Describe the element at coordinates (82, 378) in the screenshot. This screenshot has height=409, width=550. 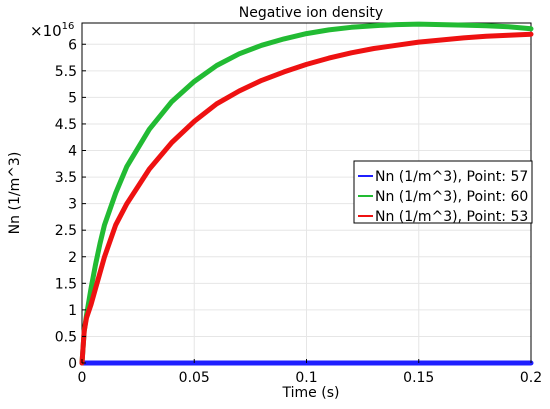
I see `x-tick-label: 0` at that location.